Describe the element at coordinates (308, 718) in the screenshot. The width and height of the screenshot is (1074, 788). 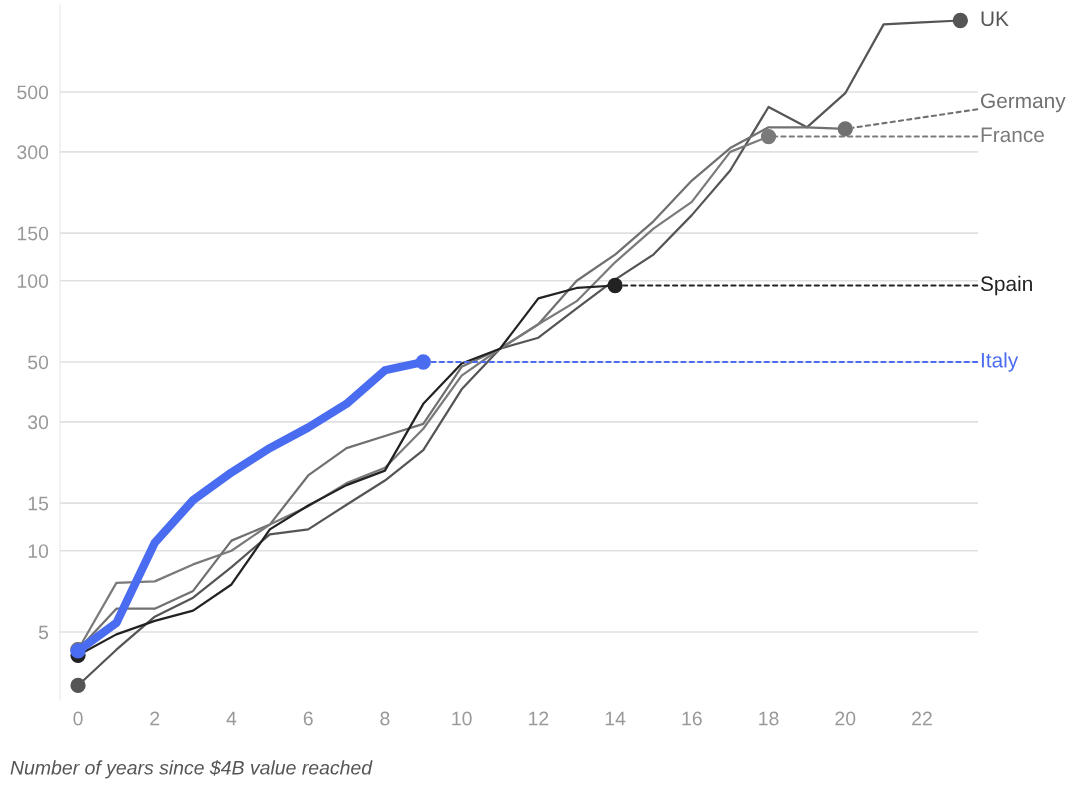
I see `x-tick-label: 6` at that location.